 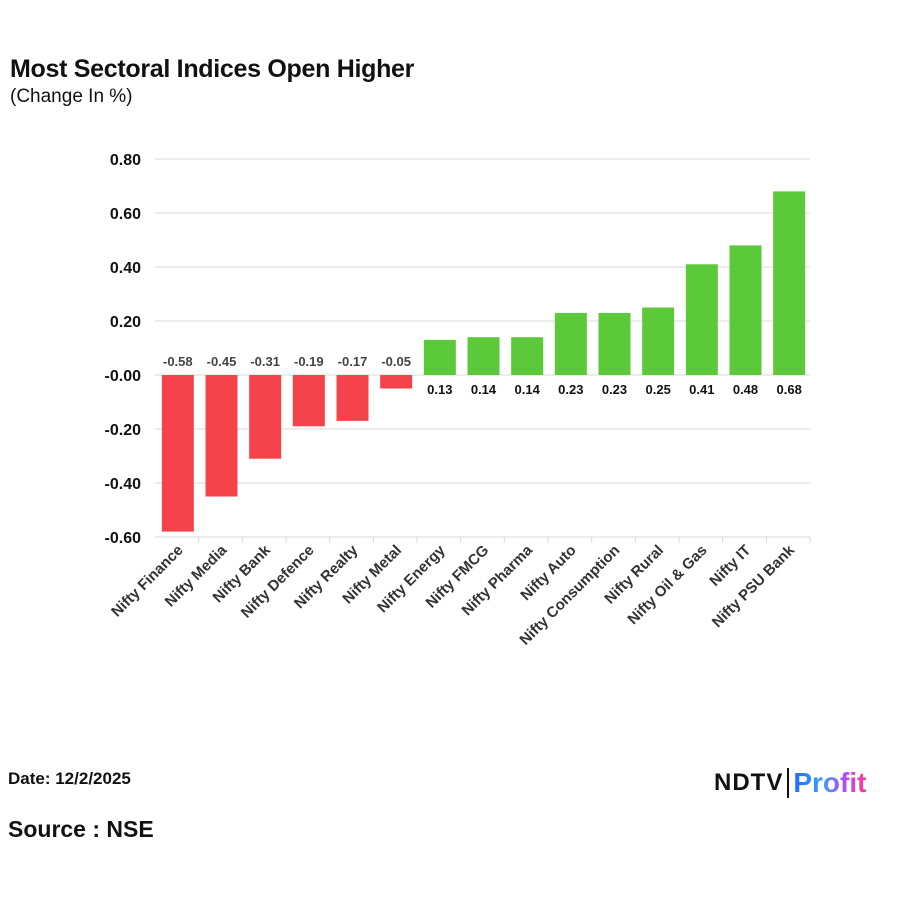 What do you see at coordinates (178, 361) in the screenshot?
I see `data-label: -0.58` at bounding box center [178, 361].